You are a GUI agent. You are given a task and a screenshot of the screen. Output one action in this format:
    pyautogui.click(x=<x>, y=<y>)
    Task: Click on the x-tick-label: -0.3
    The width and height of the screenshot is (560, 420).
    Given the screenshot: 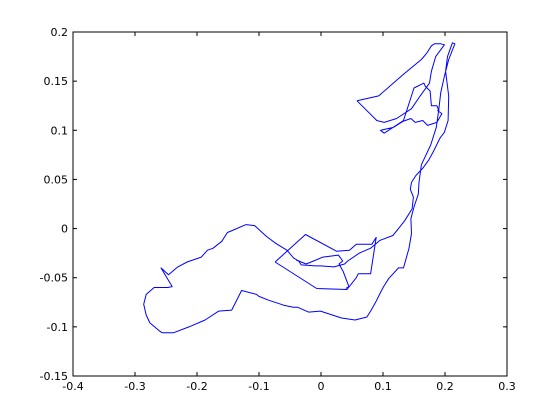 What is the action you would take?
    pyautogui.click(x=134, y=386)
    